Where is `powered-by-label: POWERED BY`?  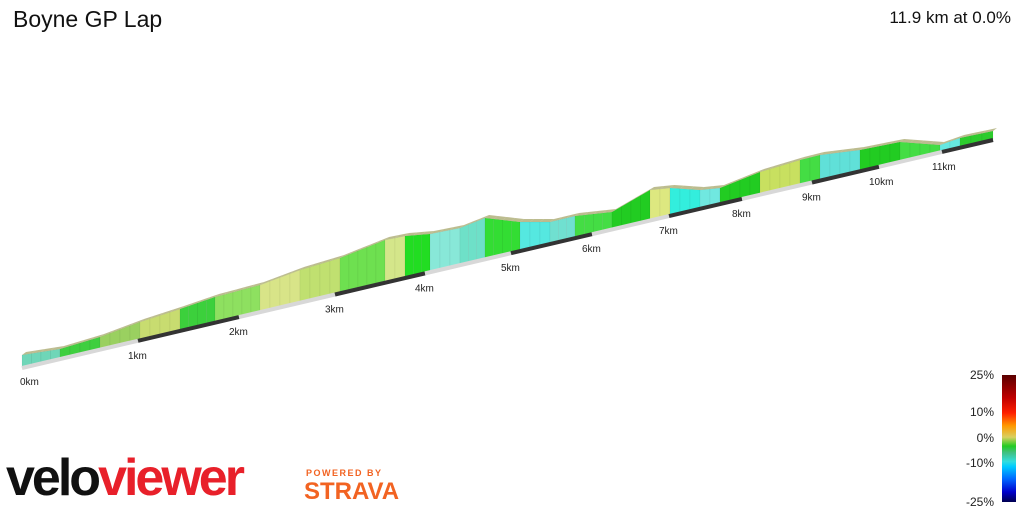
powered-by-label: POWERED BY is located at coordinates (344, 473).